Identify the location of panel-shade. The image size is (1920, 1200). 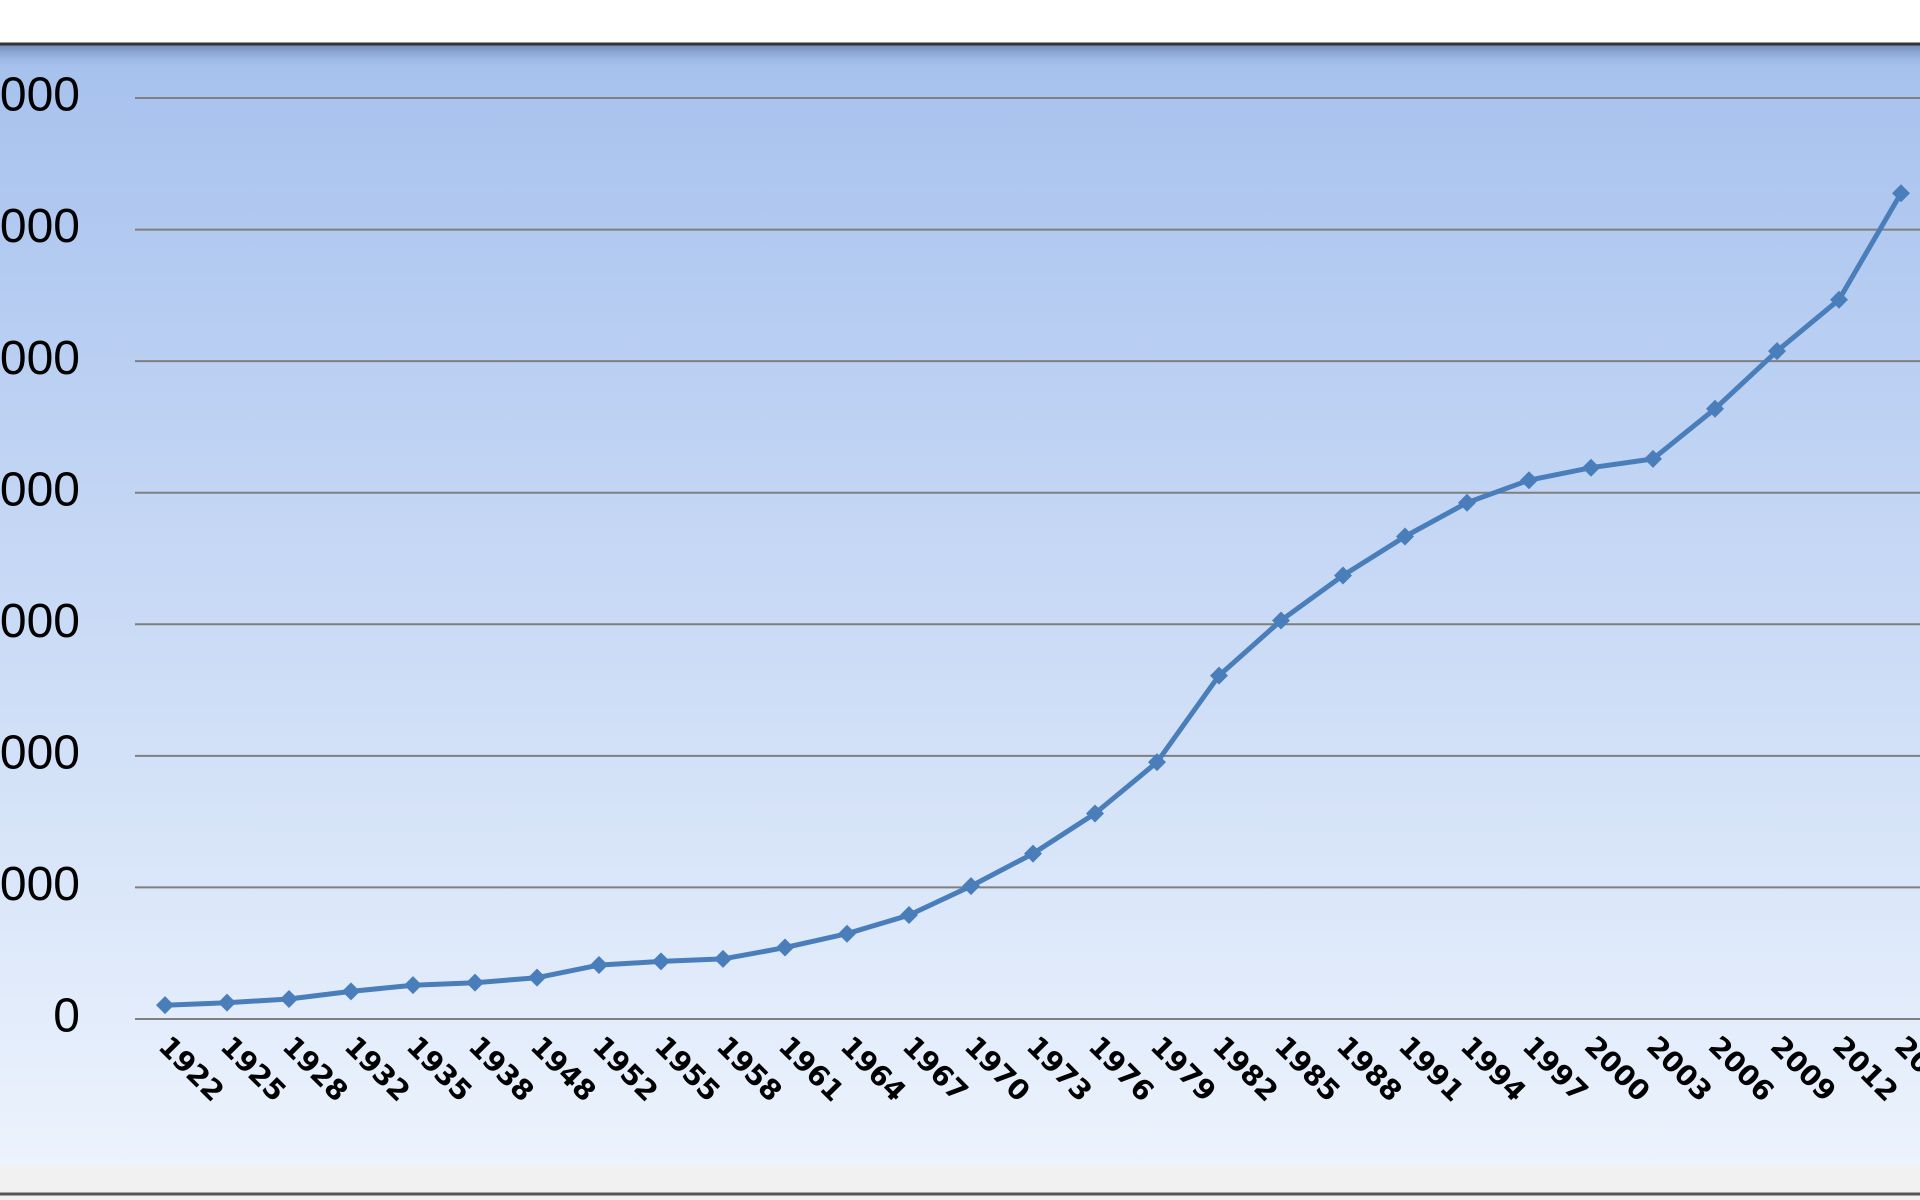
(960, 57).